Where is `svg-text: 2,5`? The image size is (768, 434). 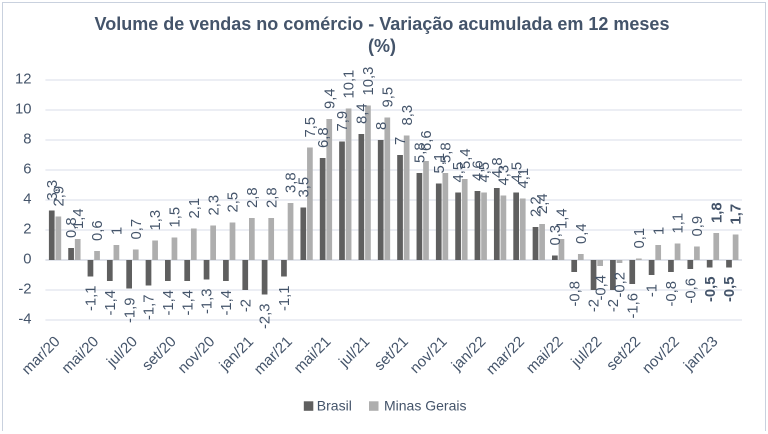
svg-text: 2,5 is located at coordinates (234, 202).